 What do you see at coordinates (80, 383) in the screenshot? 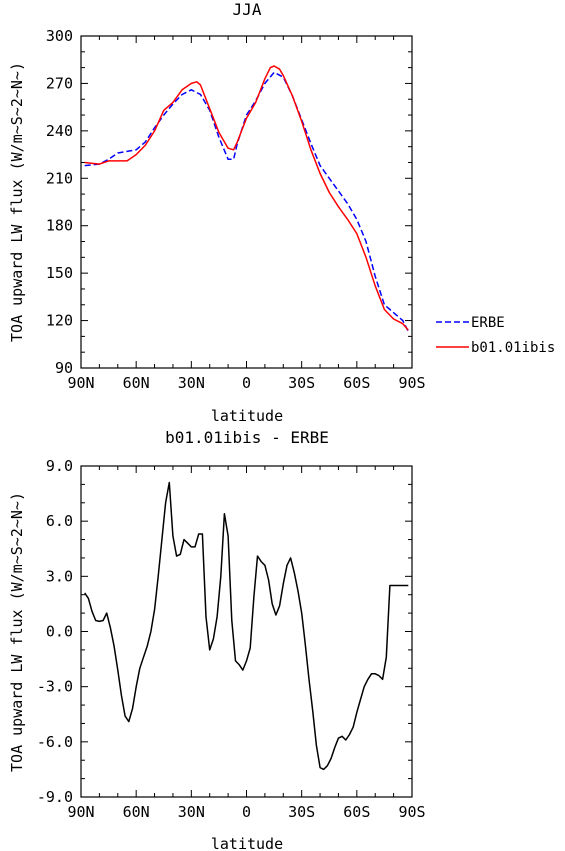
I see `top-x-tick-label: 90N` at bounding box center [80, 383].